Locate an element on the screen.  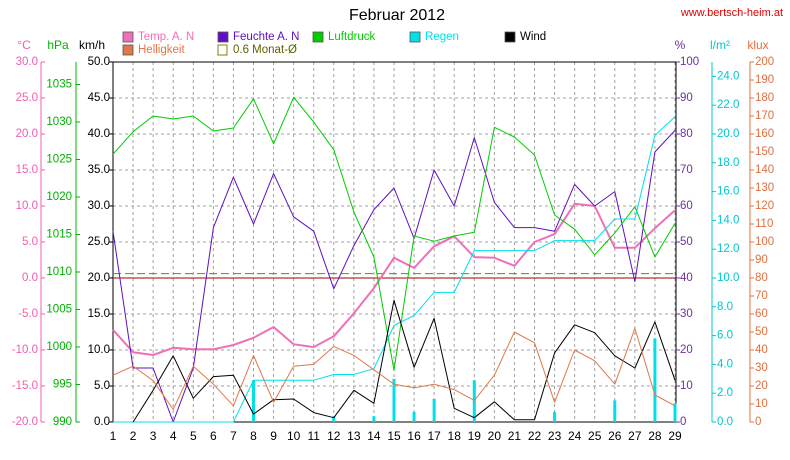
x-tick-label: 3 is located at coordinates (153, 436).